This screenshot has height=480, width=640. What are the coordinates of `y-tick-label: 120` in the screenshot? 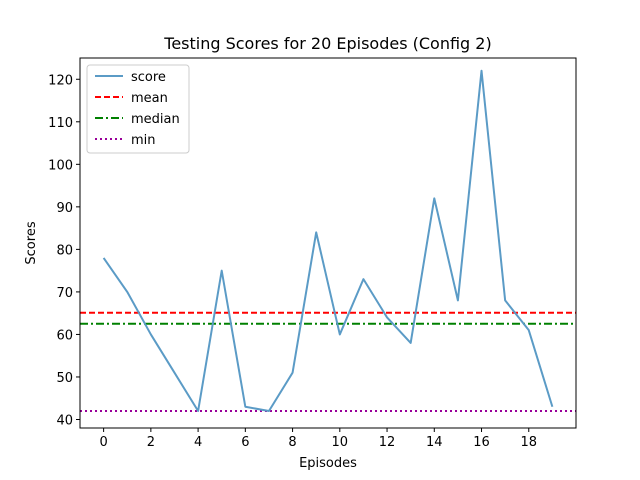 It's located at (60, 80).